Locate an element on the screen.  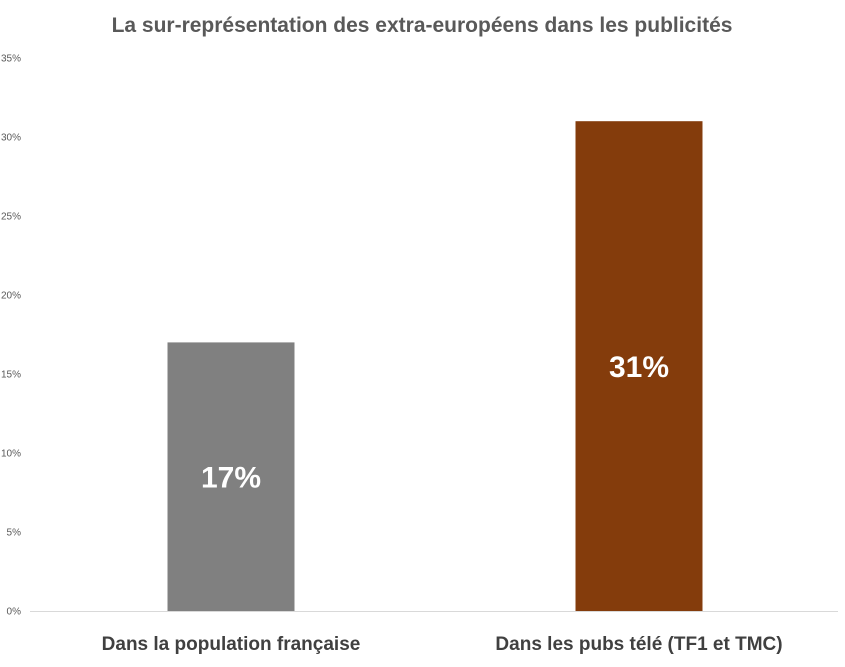
y-tick-label: 25% is located at coordinates (11, 217).